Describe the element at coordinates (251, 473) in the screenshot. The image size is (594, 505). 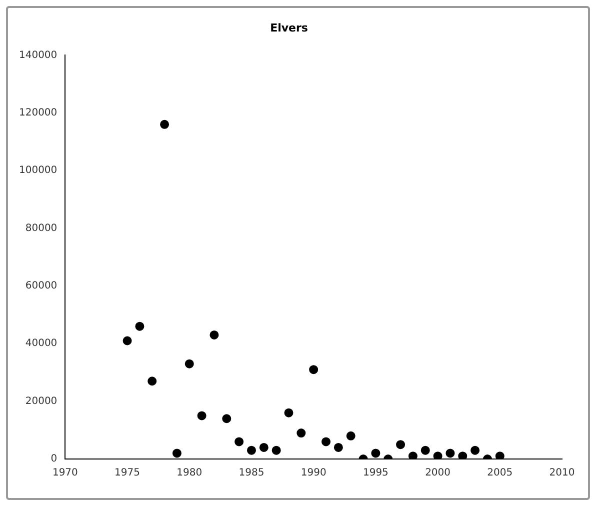
I see `x-tick-label: 1985` at that location.